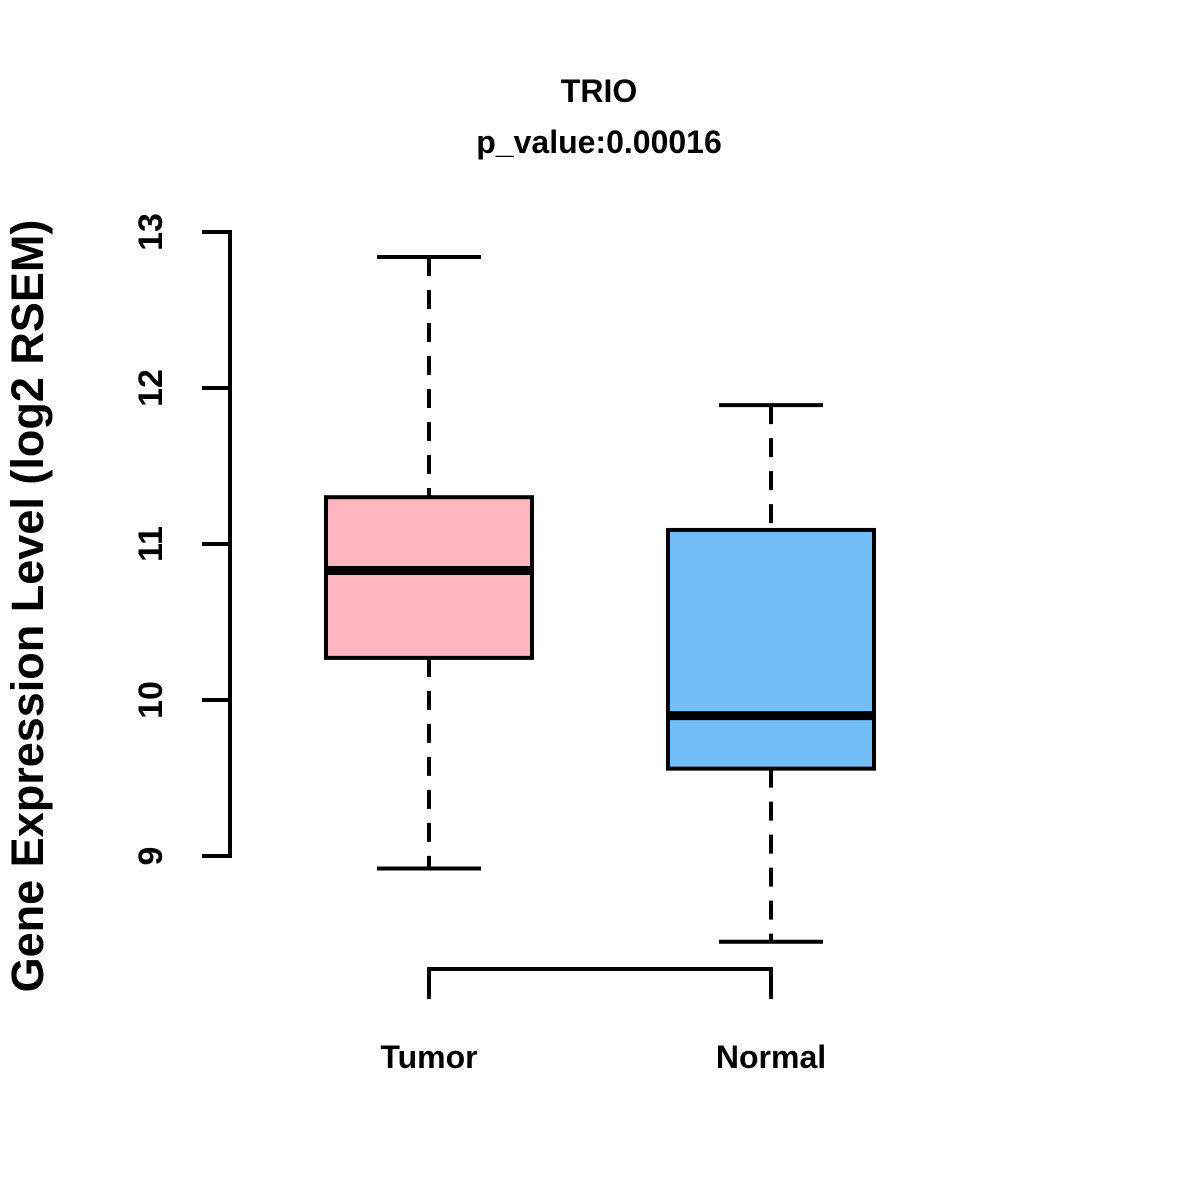 This screenshot has width=1200, height=1200. Describe the element at coordinates (151, 388) in the screenshot. I see `y-axis-tick-label: 12` at that location.